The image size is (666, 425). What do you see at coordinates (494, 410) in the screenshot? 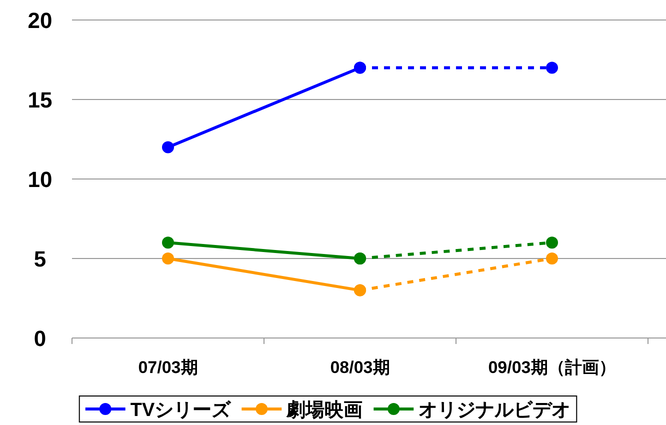
I see `legend-label: オリジナルビデオ` at bounding box center [494, 410].